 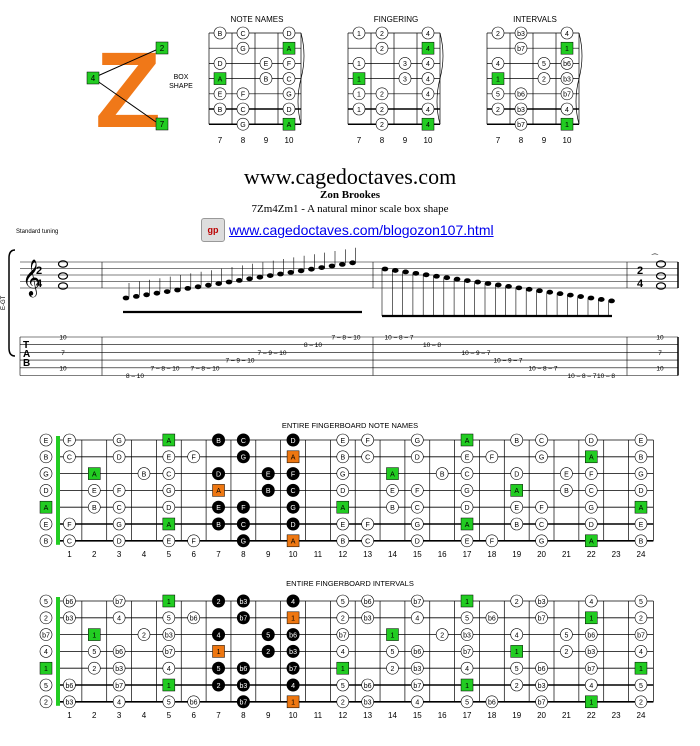 I want to click on note-label: b3, so click(x=591, y=652).